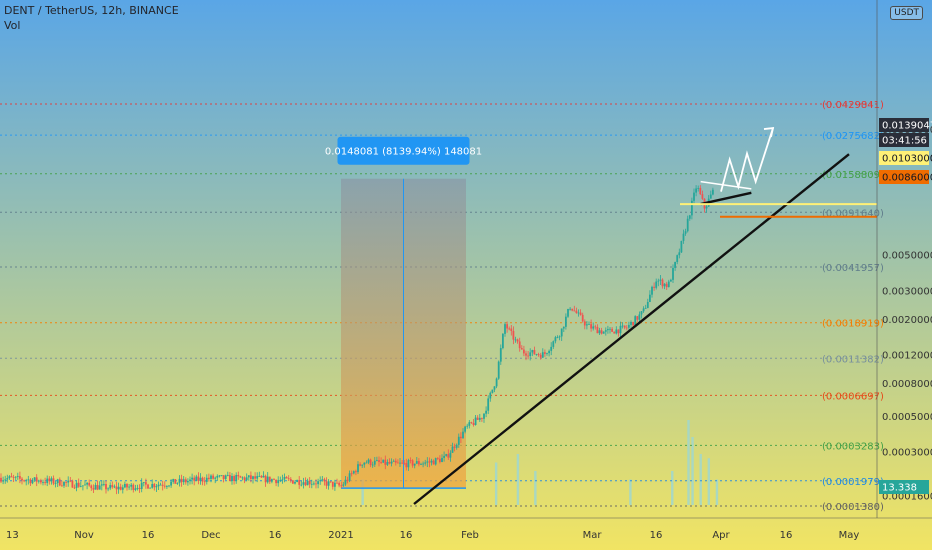 The height and width of the screenshot is (550, 932). I want to click on level-label: (0.0003283), so click(853, 446).